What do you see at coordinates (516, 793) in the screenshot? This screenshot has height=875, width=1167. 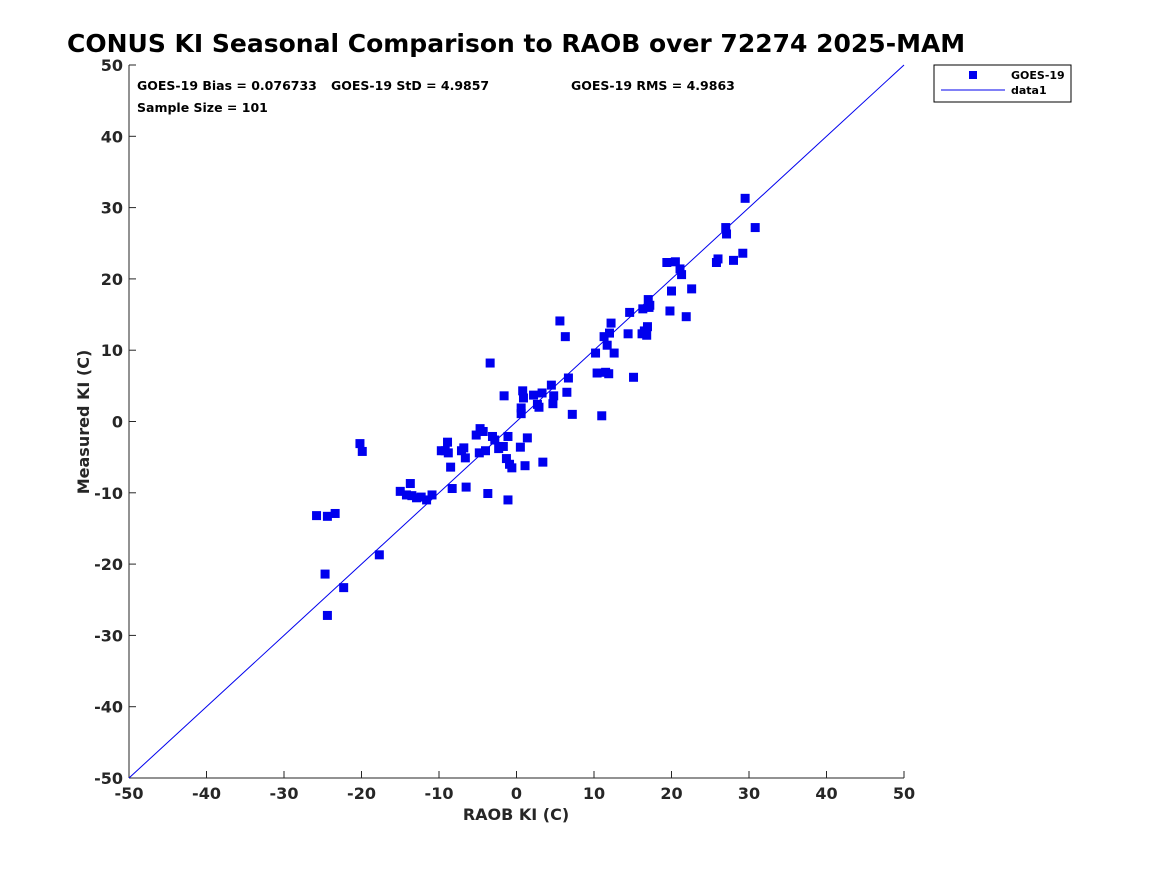 I see `x-tick-label: 0` at bounding box center [516, 793].